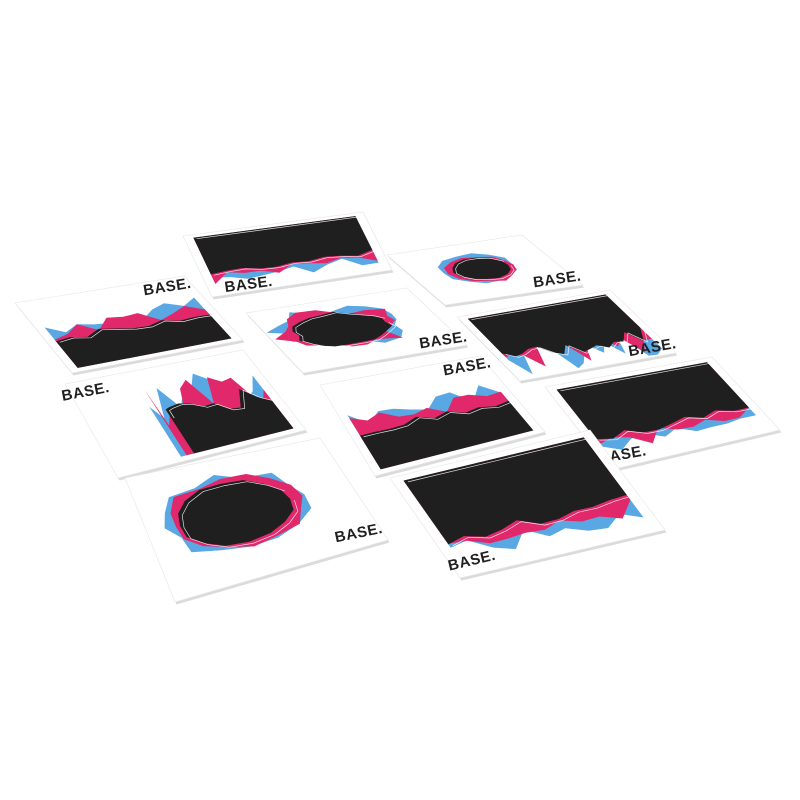 The height and width of the screenshot is (800, 800). Describe the element at coordinates (486, 271) in the screenshot. I see `card-top-right: BASE.` at that location.